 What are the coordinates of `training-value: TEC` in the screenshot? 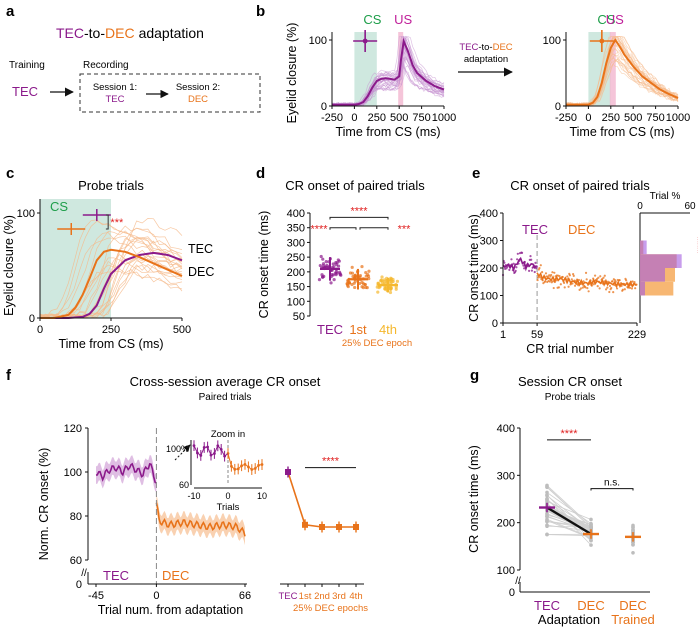 It's located at (25, 91).